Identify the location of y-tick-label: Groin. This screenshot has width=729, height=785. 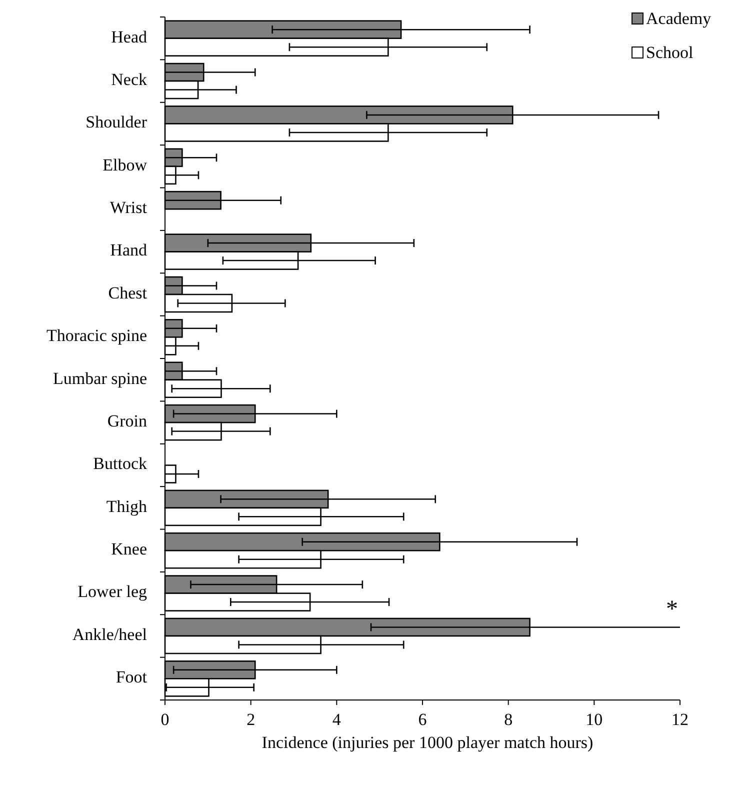
(127, 420).